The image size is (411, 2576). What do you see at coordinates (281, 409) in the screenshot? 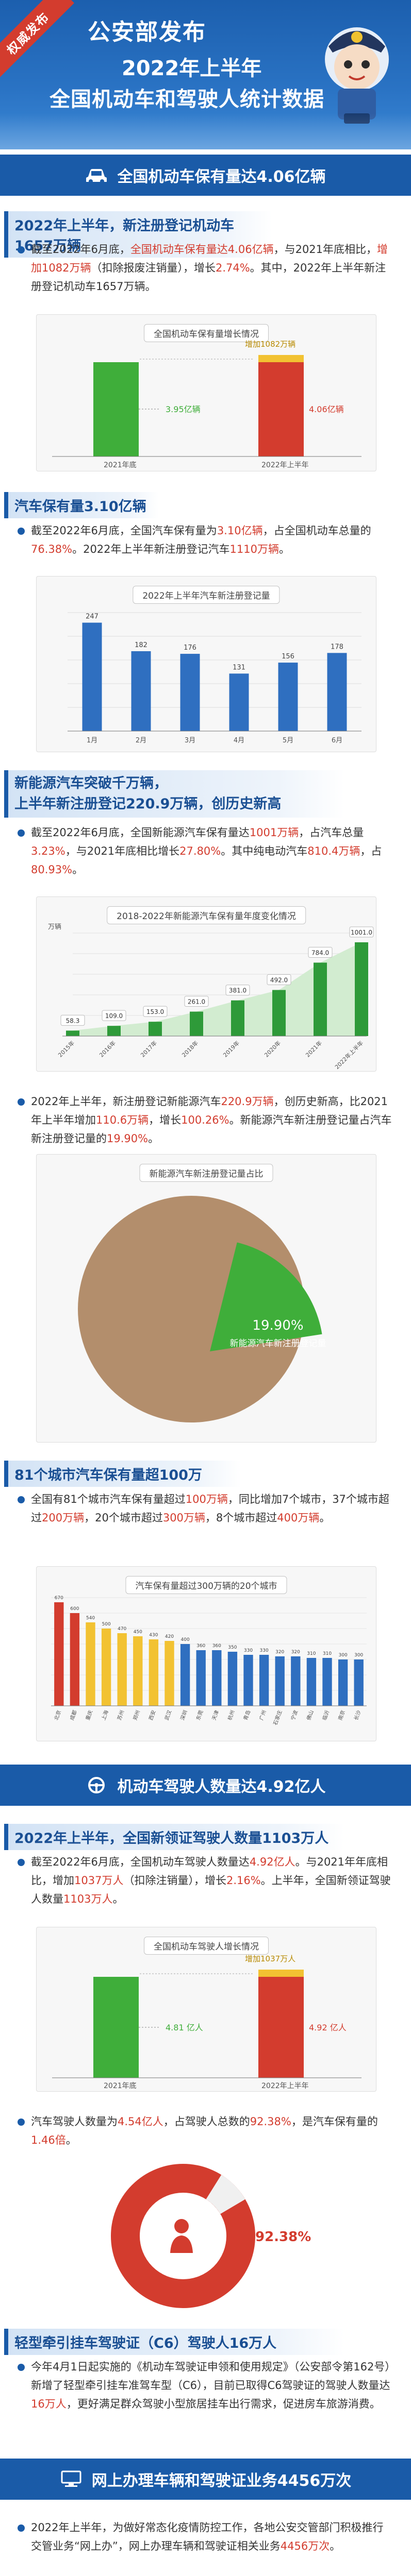
I see `bar-2022-h1` at bounding box center [281, 409].